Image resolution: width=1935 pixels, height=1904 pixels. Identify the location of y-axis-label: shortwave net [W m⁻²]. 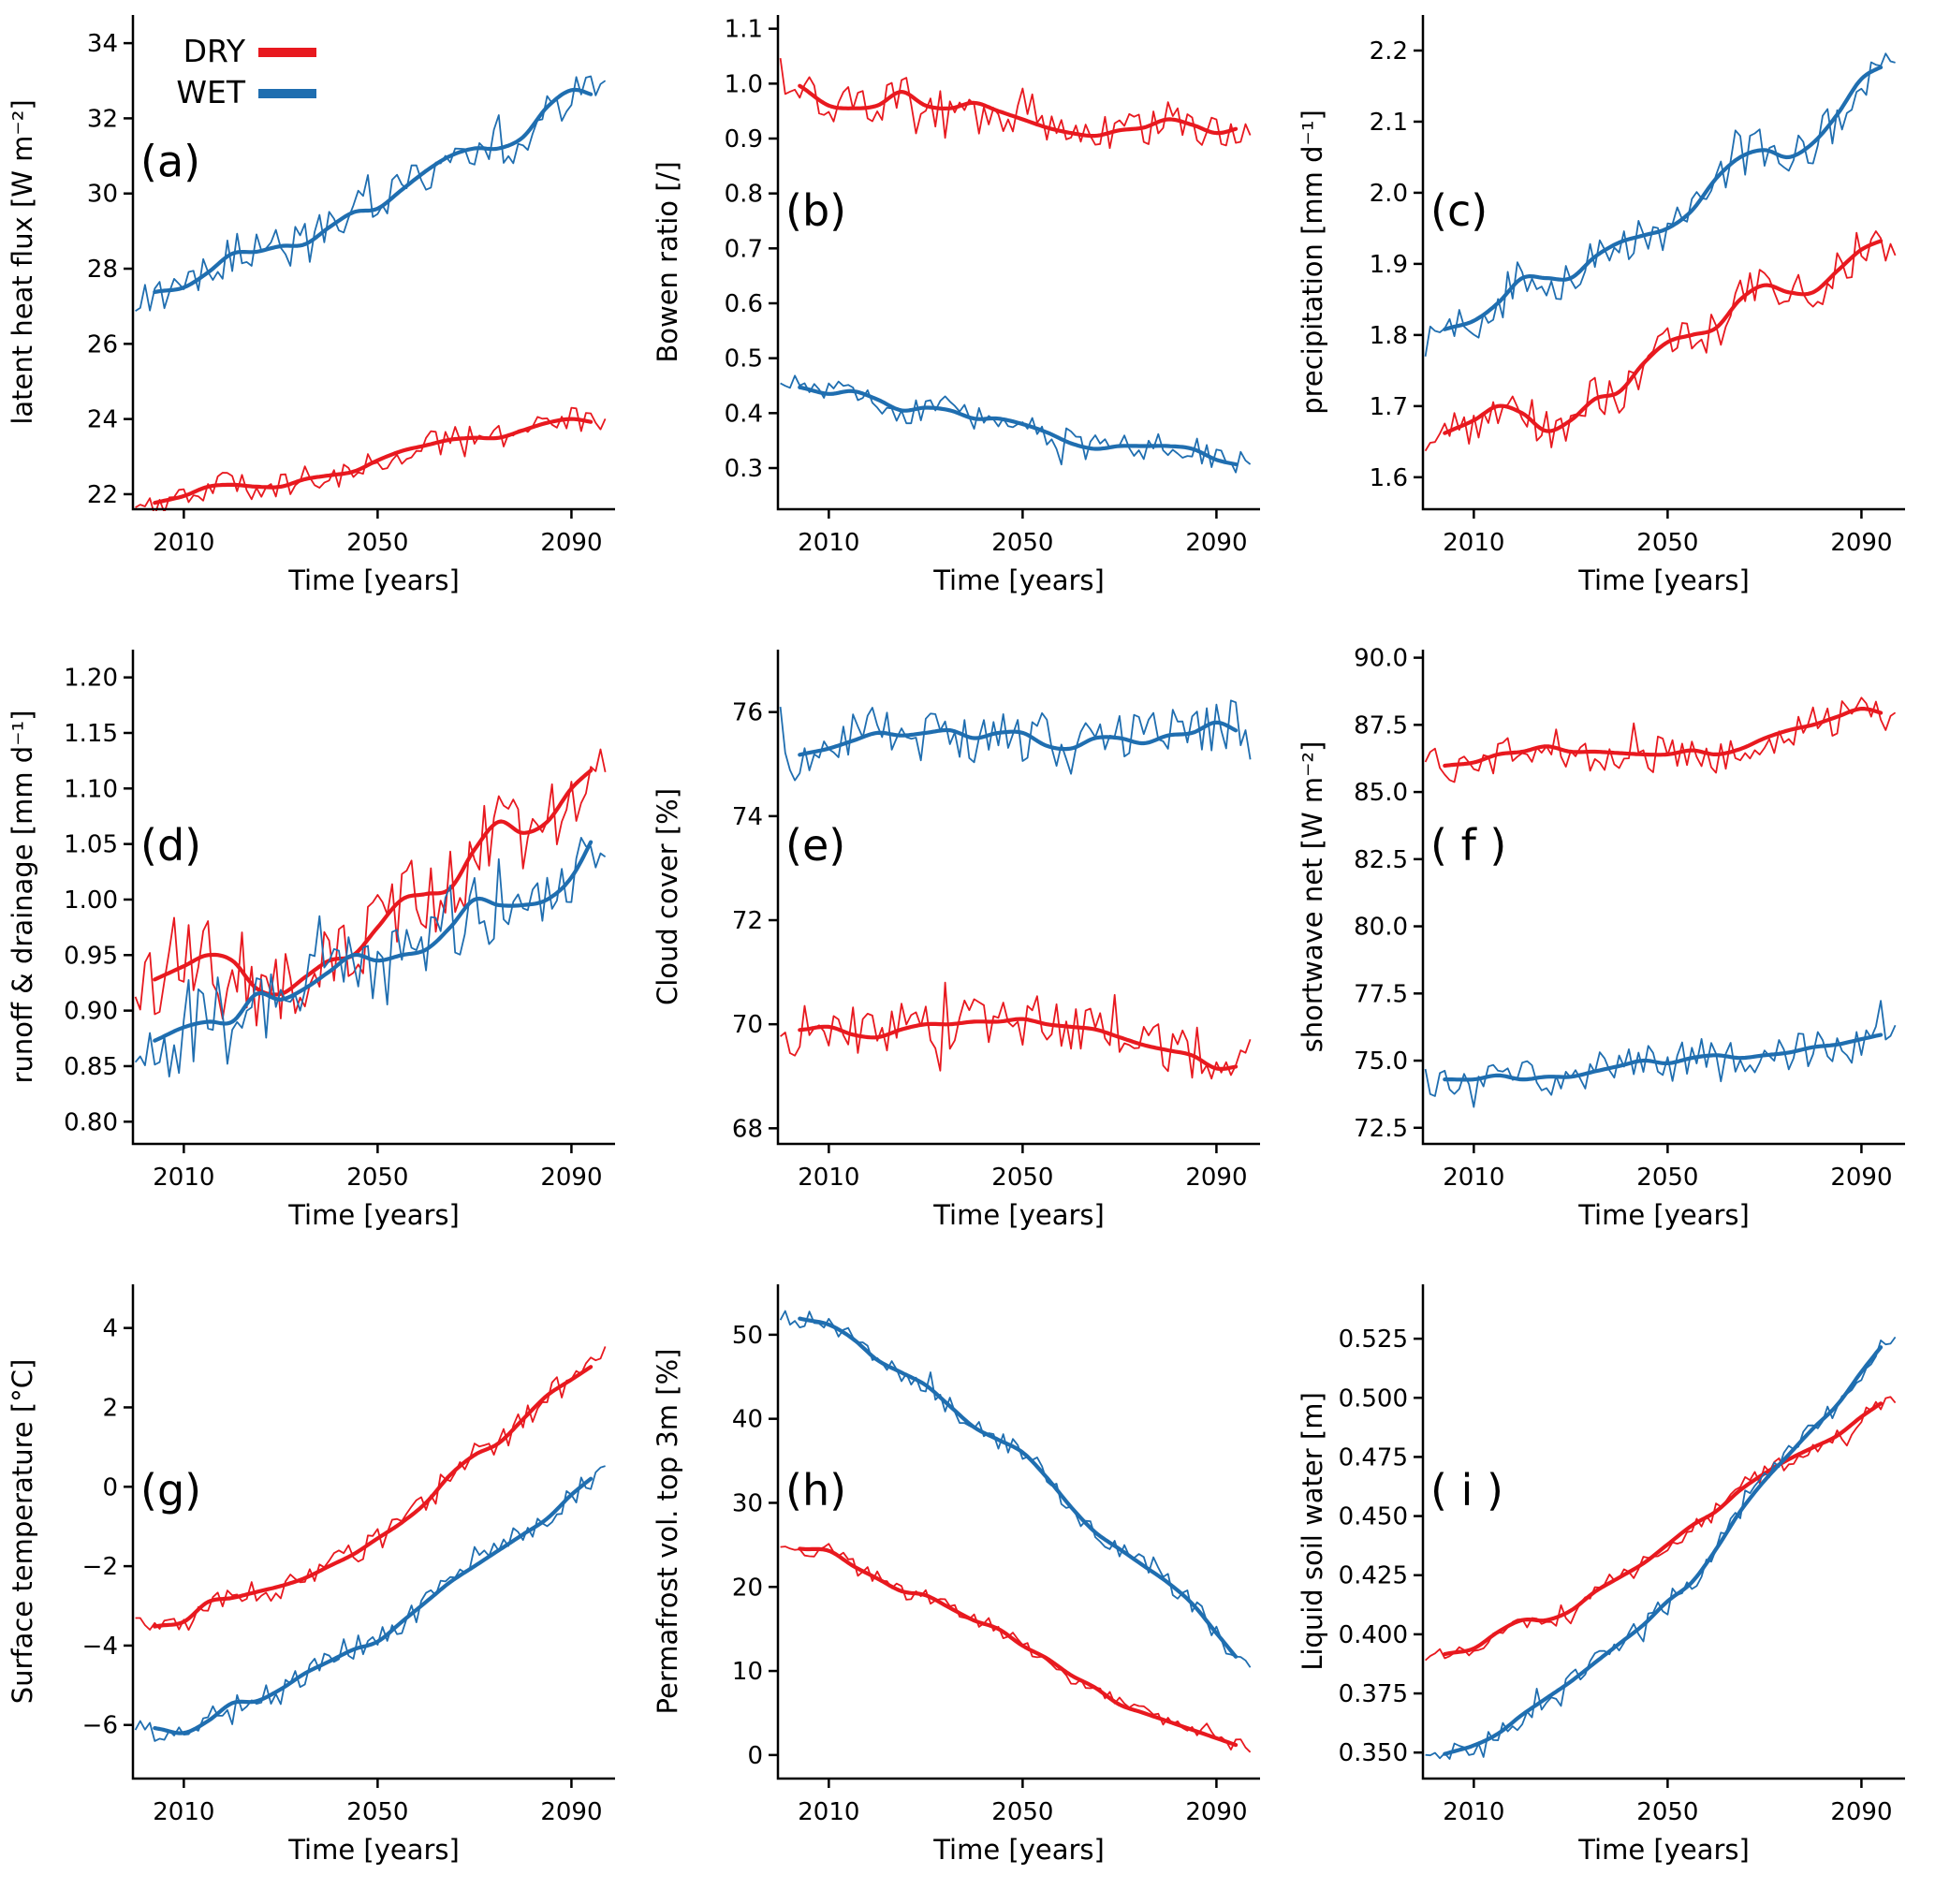
(1312, 897).